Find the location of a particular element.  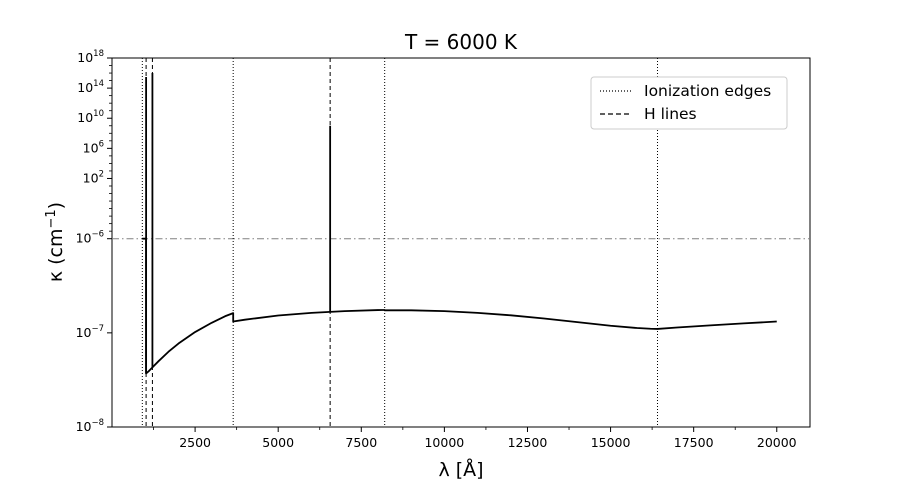

legend: Ionization edges H lines is located at coordinates (689, 103).